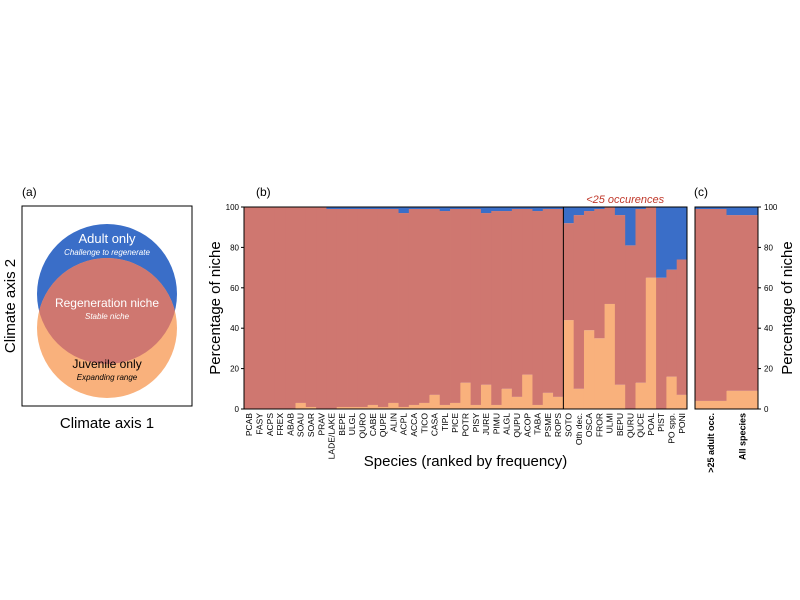 The width and height of the screenshot is (800, 600). I want to click on x-tick-quru: QURU, so click(630, 425).